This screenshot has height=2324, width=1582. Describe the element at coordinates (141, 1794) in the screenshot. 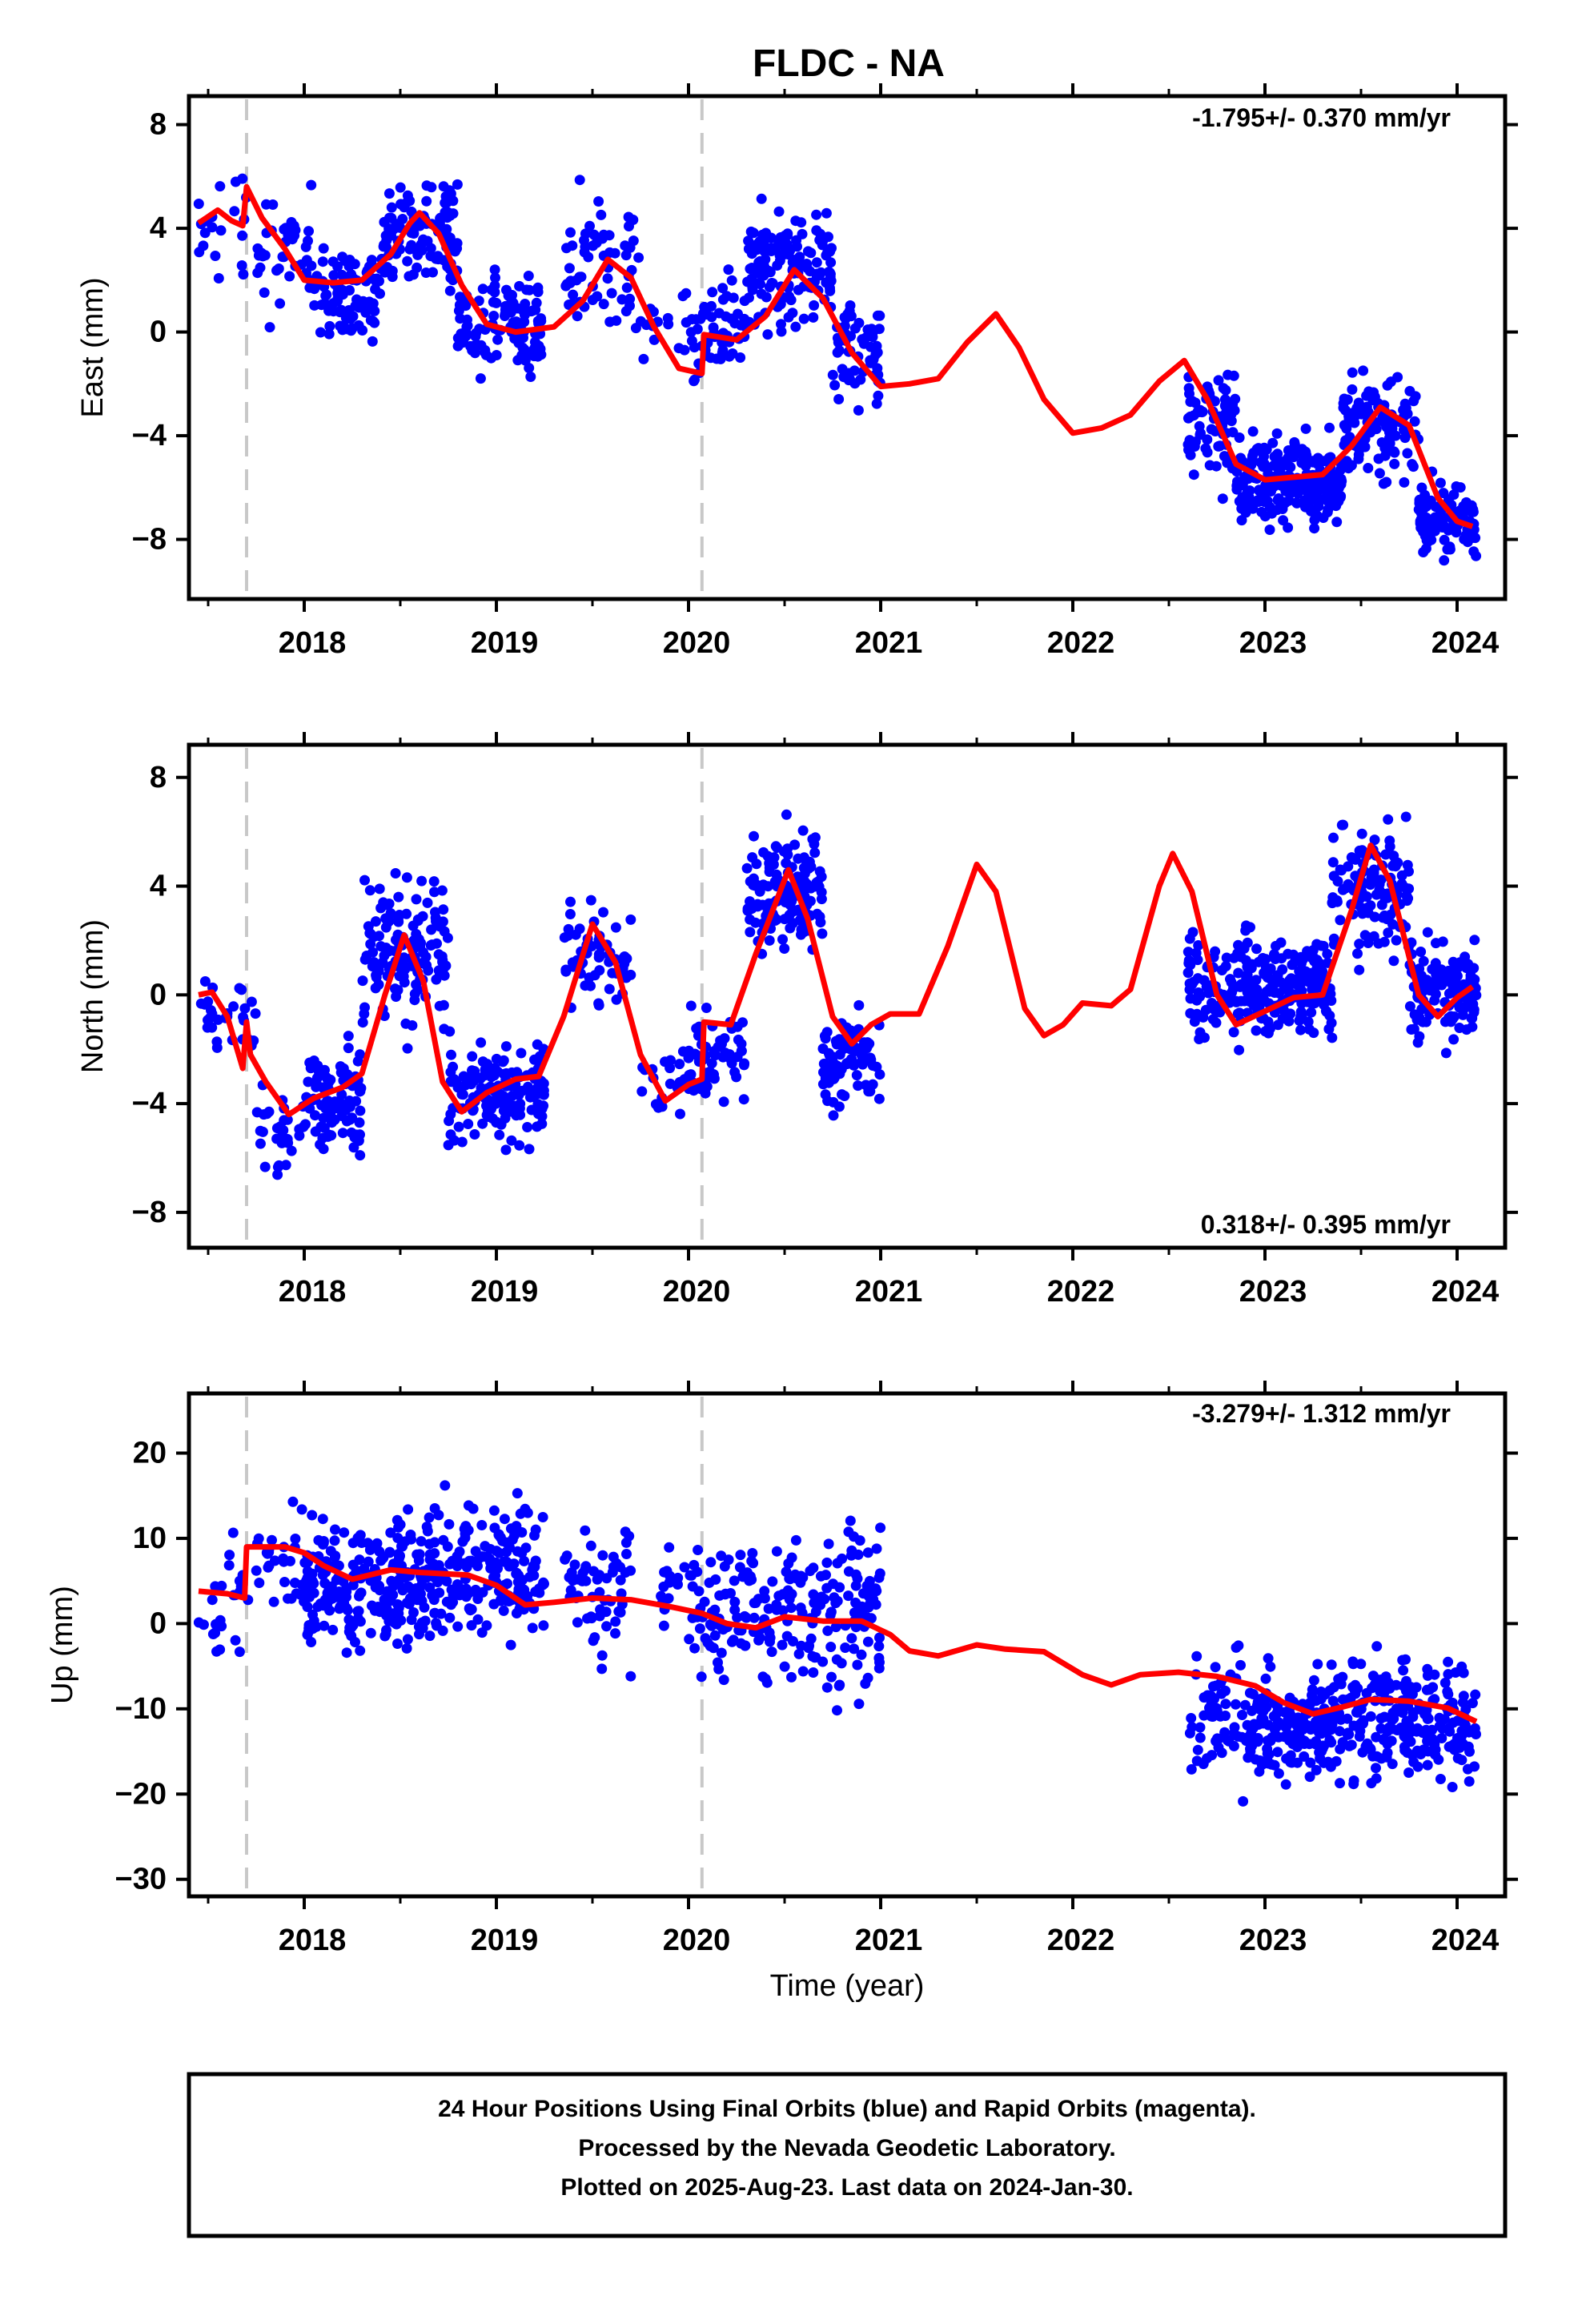

I see `y-tick-label: −20` at that location.